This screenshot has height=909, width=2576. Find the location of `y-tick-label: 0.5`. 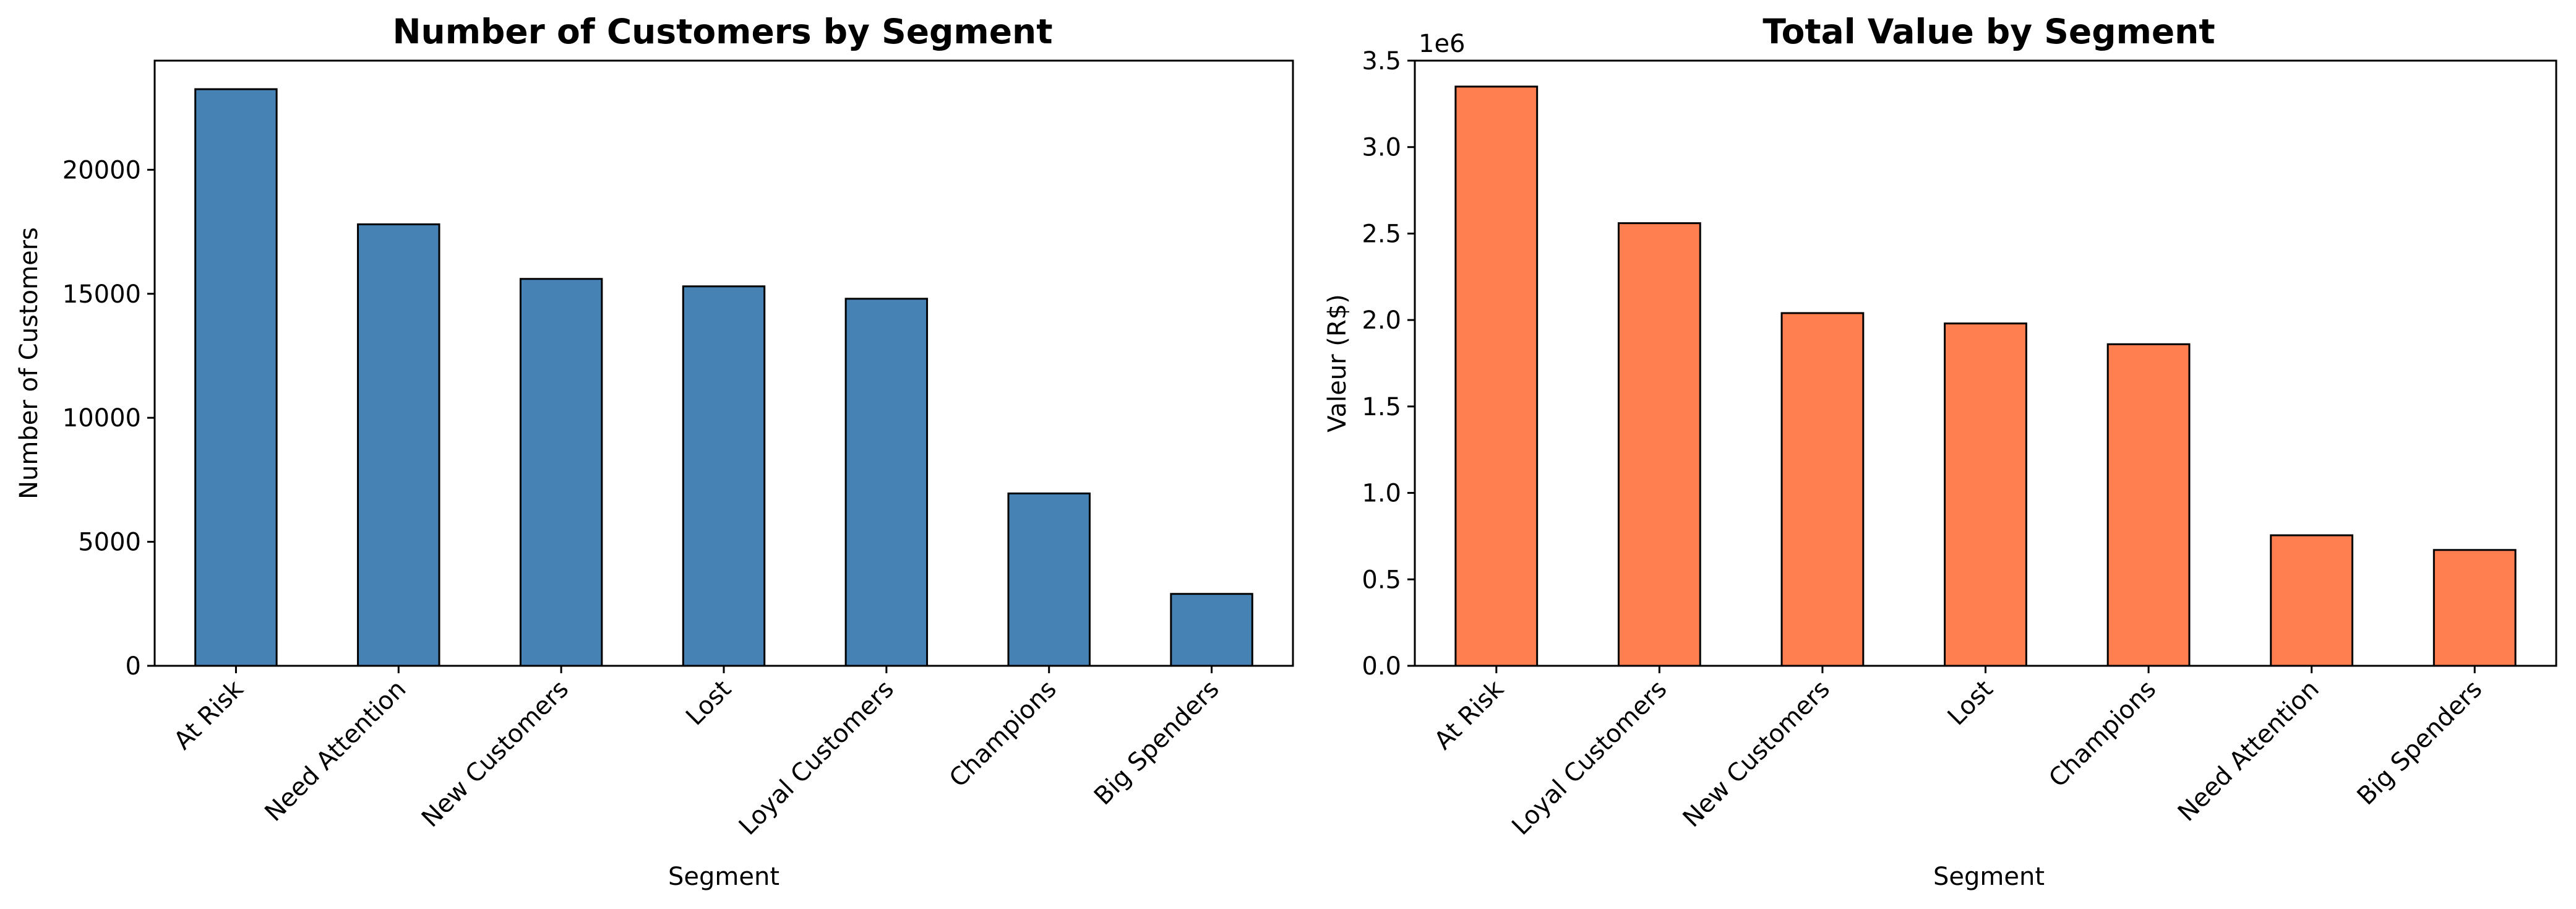

y-tick-label: 0.5 is located at coordinates (1381, 580).